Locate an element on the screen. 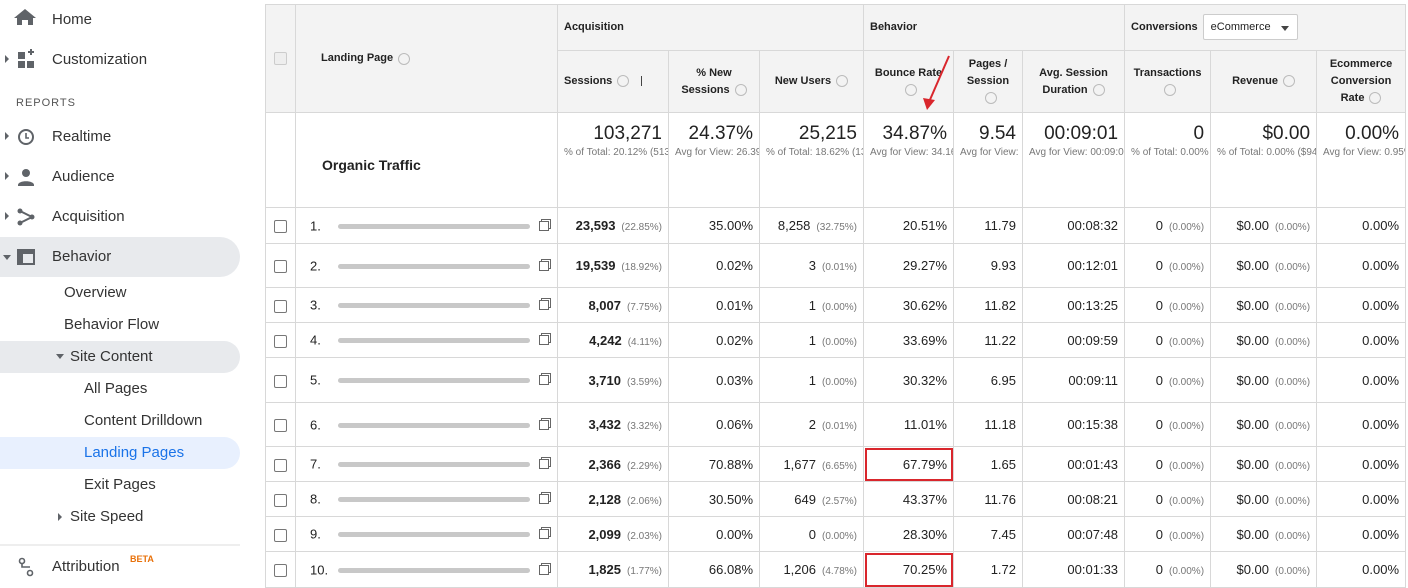 The width and height of the screenshot is (1408, 588). nav-item: Site Content is located at coordinates (111, 356).